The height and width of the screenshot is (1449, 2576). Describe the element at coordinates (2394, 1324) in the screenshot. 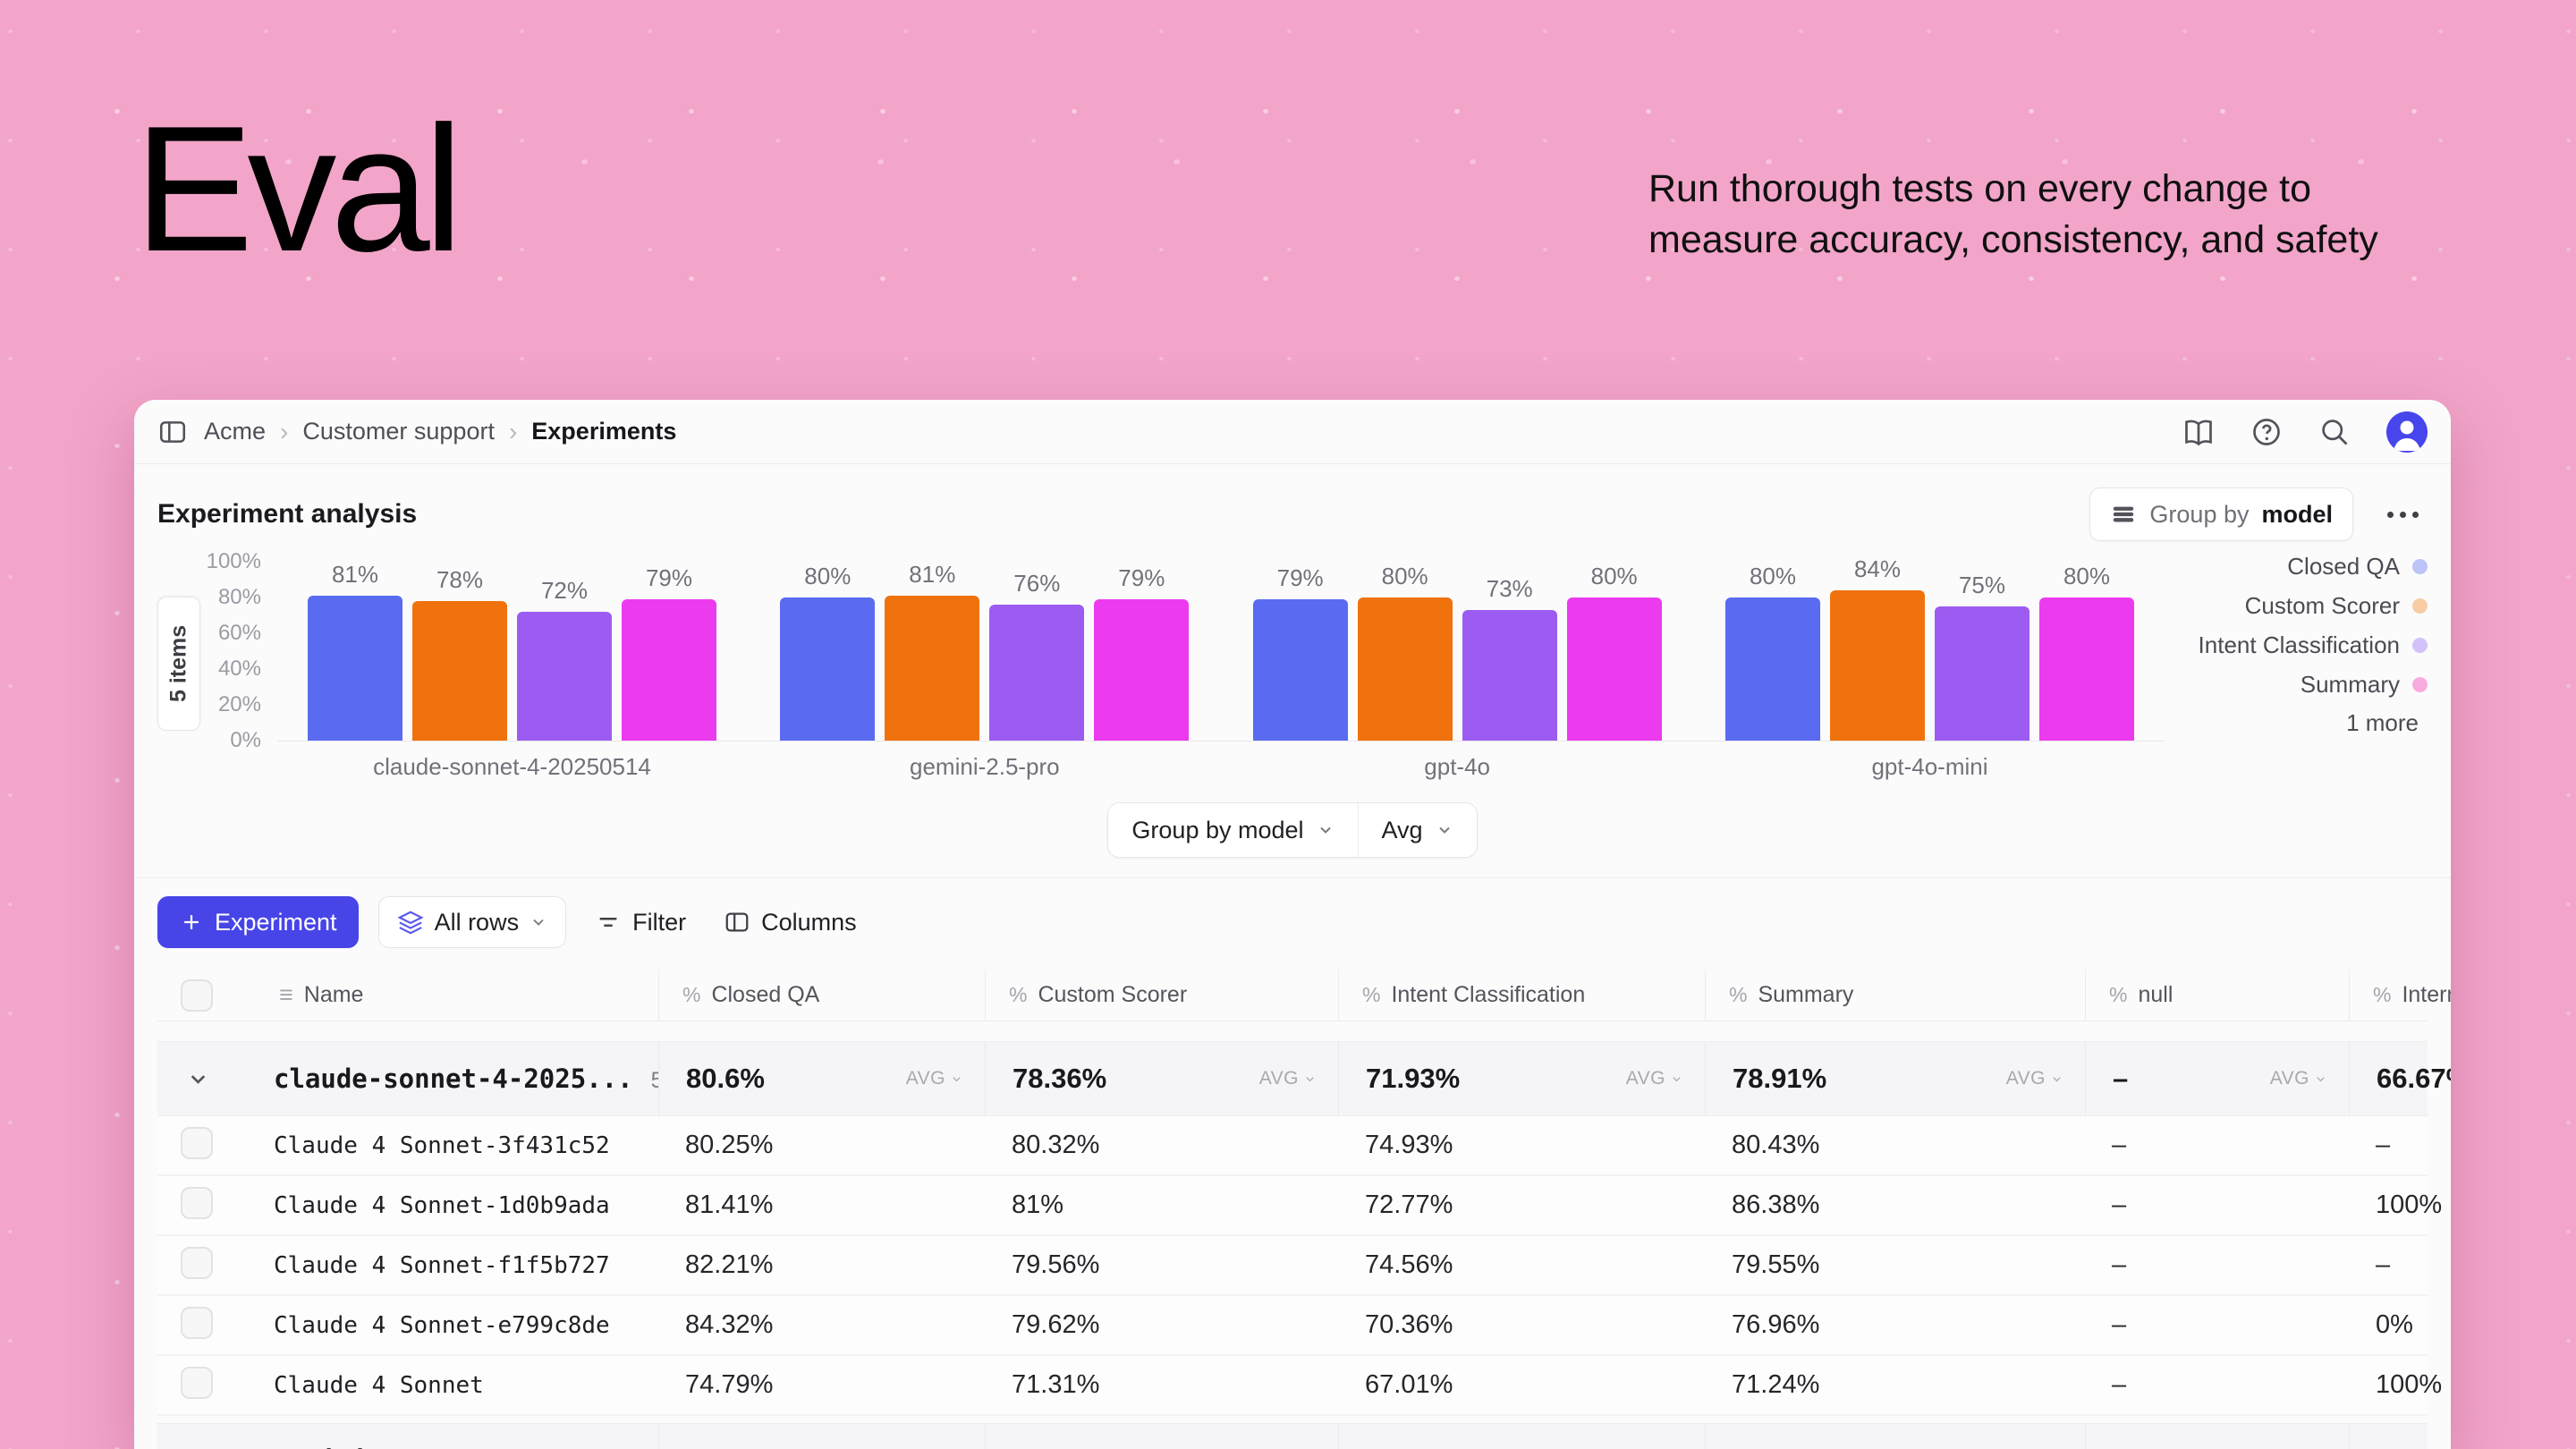

I see `metric-value: 0%` at that location.